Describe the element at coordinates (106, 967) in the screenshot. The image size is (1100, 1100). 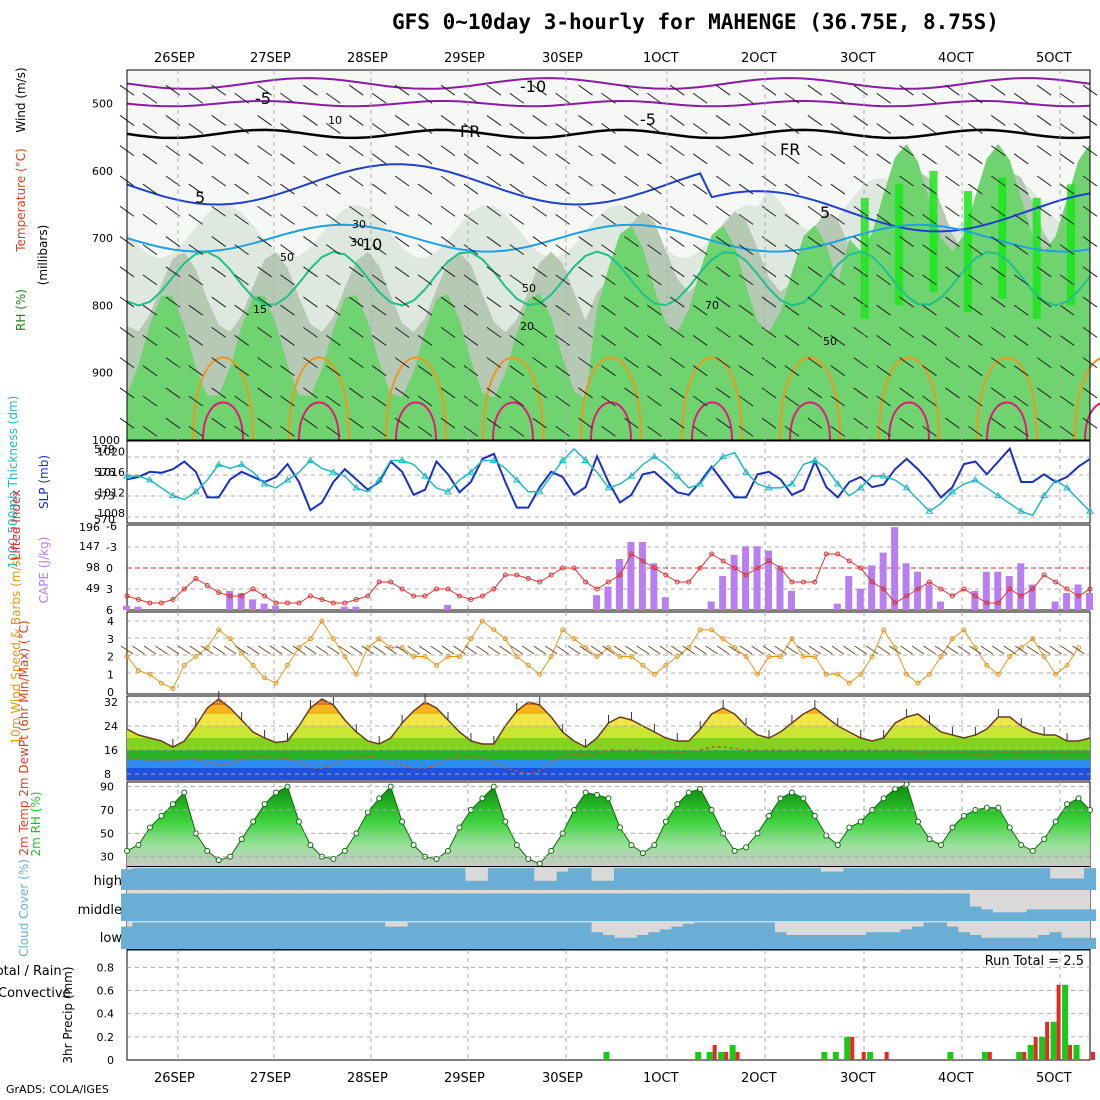
I see `precip-tick-label: 0.8` at that location.